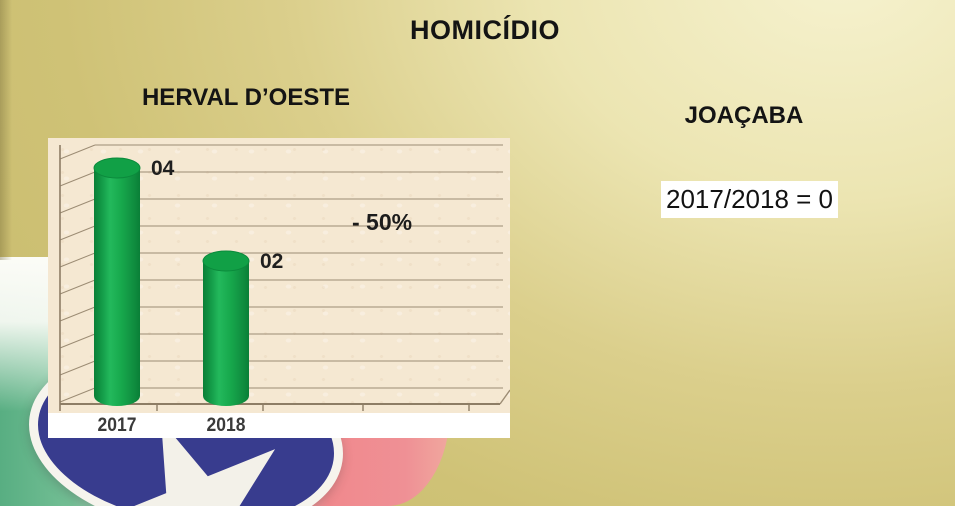 Image resolution: width=955 pixels, height=506 pixels. What do you see at coordinates (226, 425) in the screenshot?
I see `x-axis-tick-label: 2018` at bounding box center [226, 425].